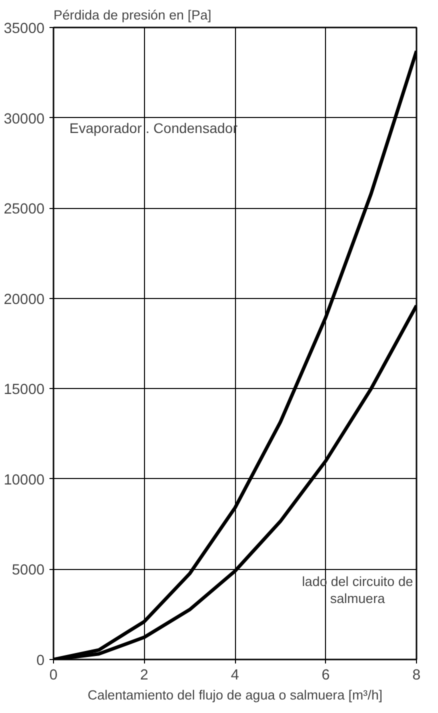 This screenshot has width=438, height=713. What do you see at coordinates (24, 29) in the screenshot?
I see `y-tick-label: 35000` at bounding box center [24, 29].